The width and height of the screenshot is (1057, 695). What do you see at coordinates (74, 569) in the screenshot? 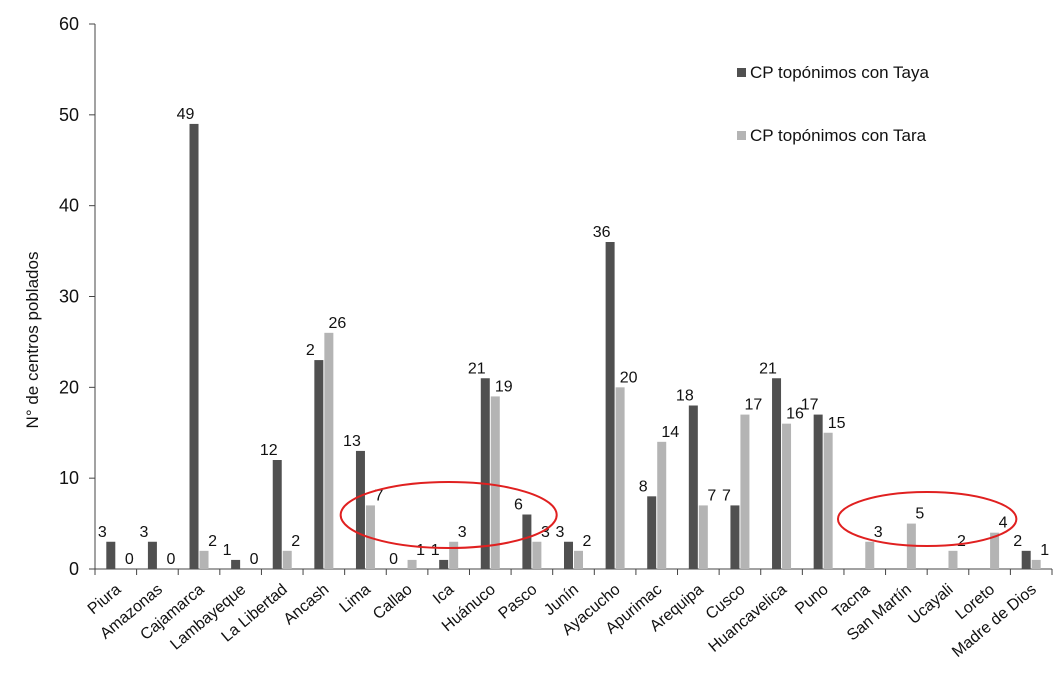
I see `y-tick-label: 0` at bounding box center [74, 569].